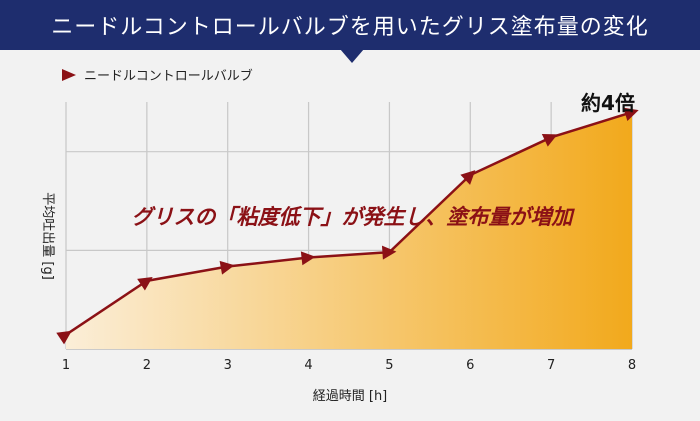  What do you see at coordinates (354, 217) in the screenshot?
I see `annotation-viscosity: グリスの「粘度低下」が発生し、塗布量が増加` at bounding box center [354, 217].